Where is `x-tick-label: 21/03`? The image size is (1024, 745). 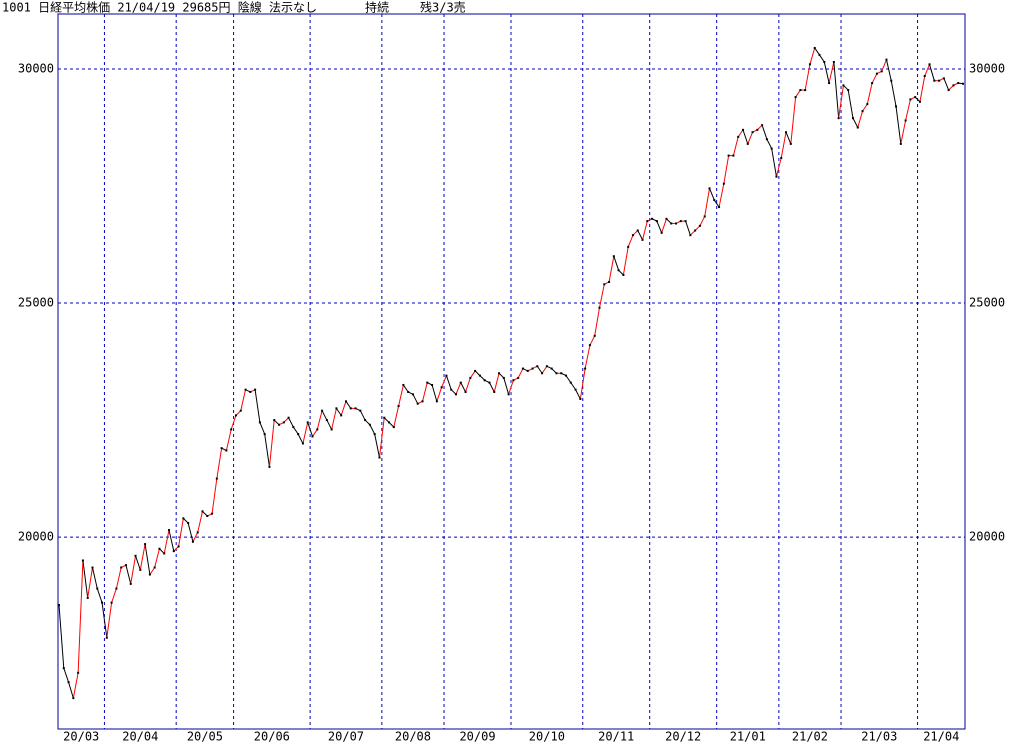 x-tick-label: 21/03 is located at coordinates (879, 737).